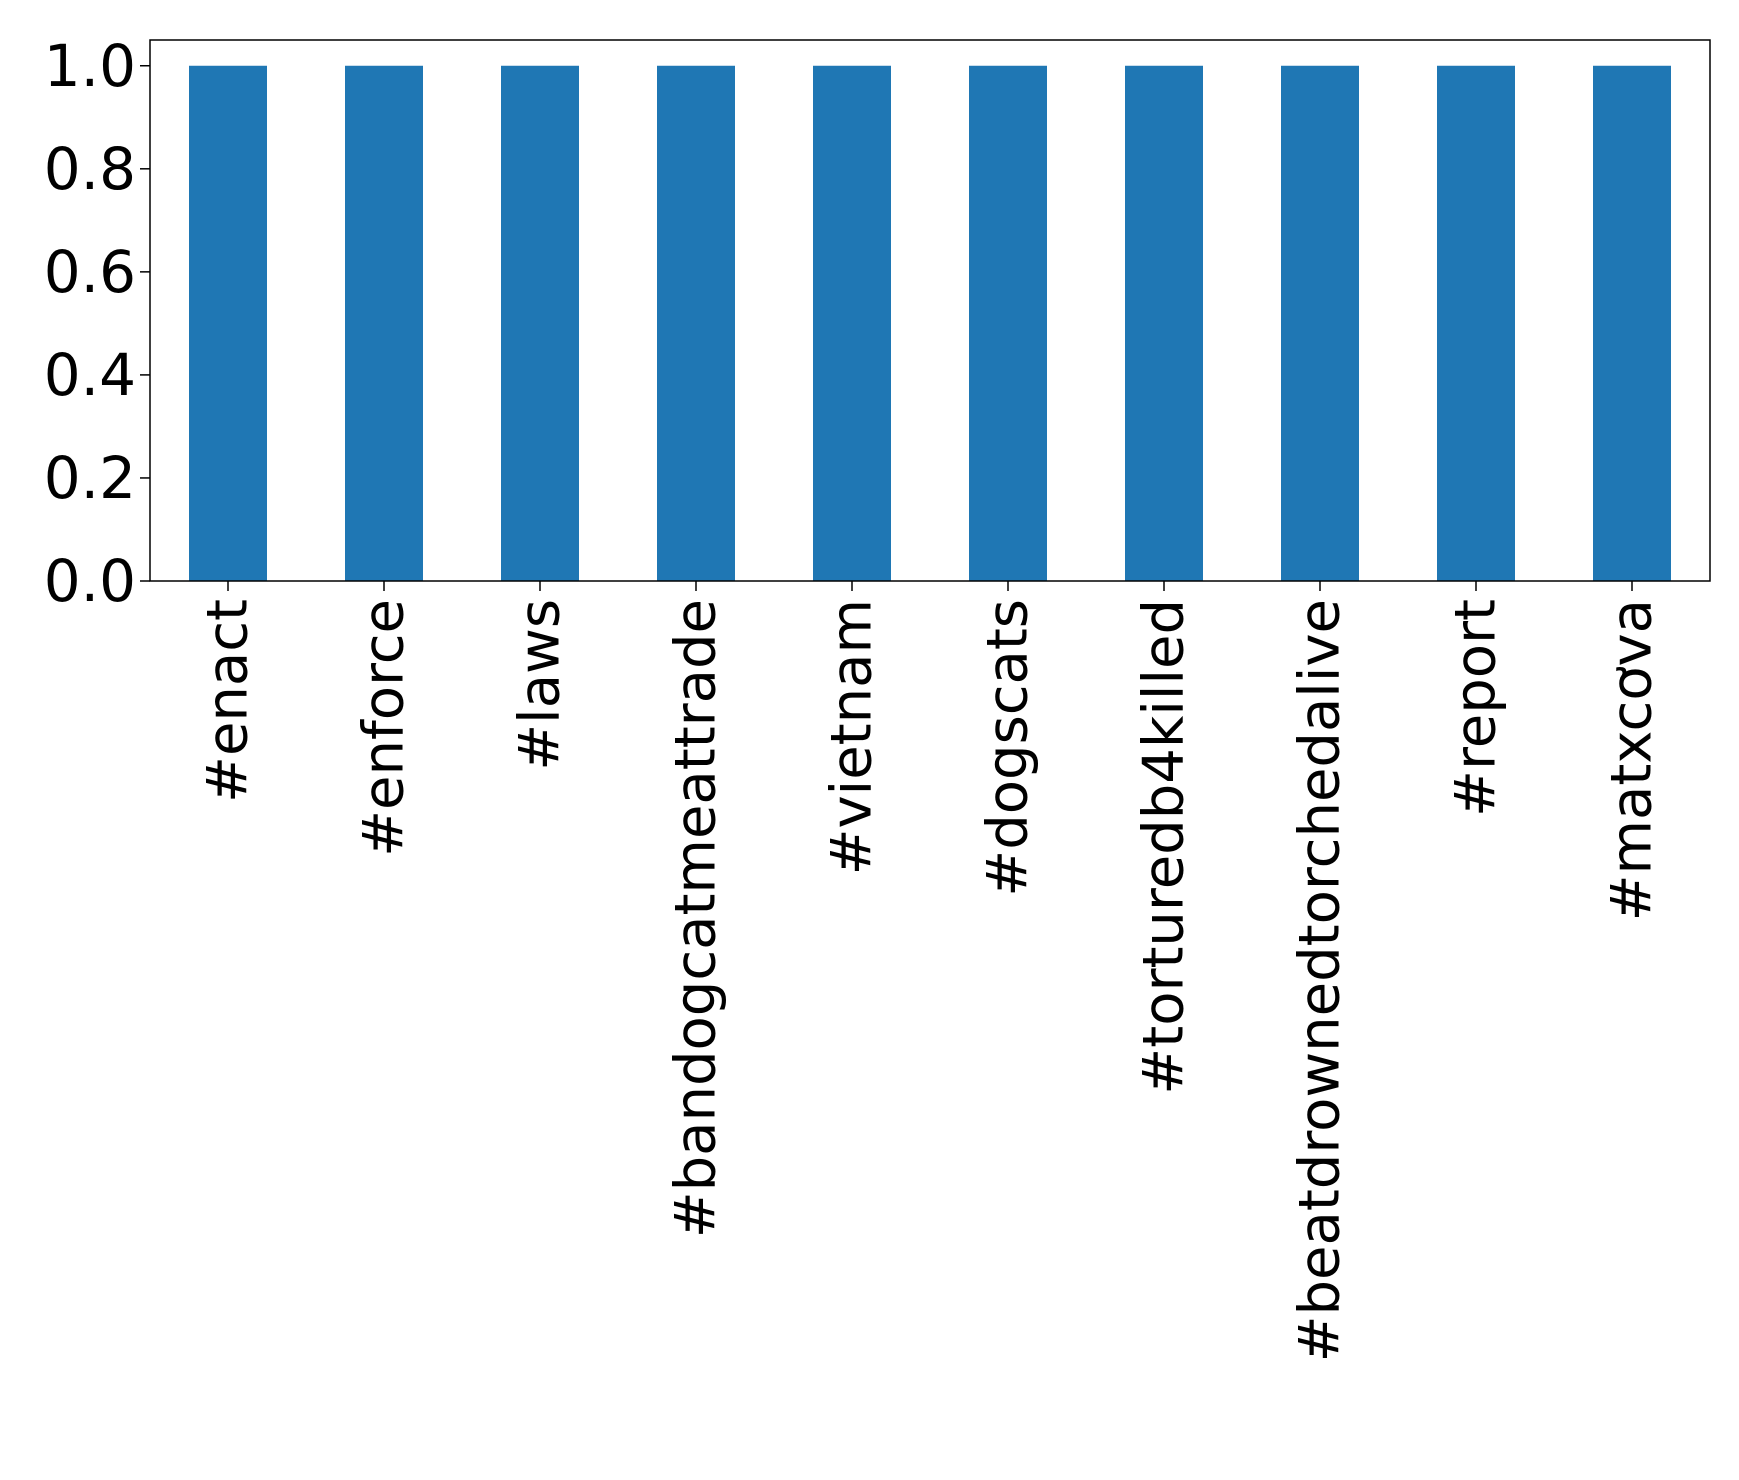 The image size is (1739, 1480). What do you see at coordinates (97, 323) in the screenshot?
I see `y-axis: 0.0 0.2 0.4 0.6 0.8 1.0` at bounding box center [97, 323].